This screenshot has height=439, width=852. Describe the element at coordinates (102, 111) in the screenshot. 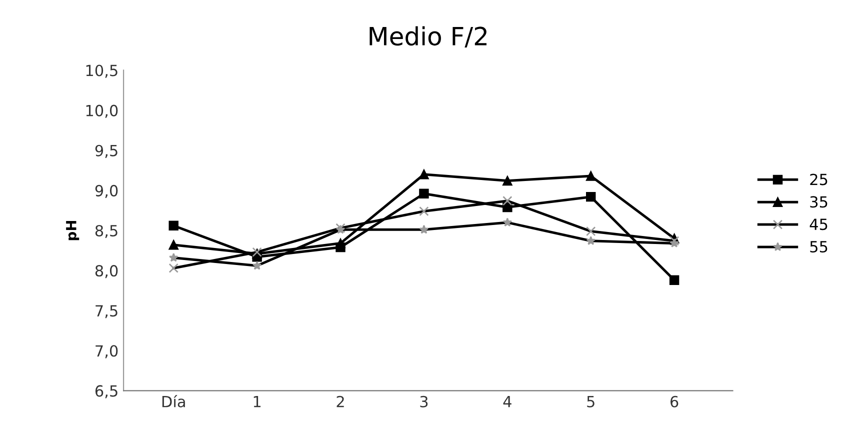

I see `y-tick-label: 10,0` at that location.